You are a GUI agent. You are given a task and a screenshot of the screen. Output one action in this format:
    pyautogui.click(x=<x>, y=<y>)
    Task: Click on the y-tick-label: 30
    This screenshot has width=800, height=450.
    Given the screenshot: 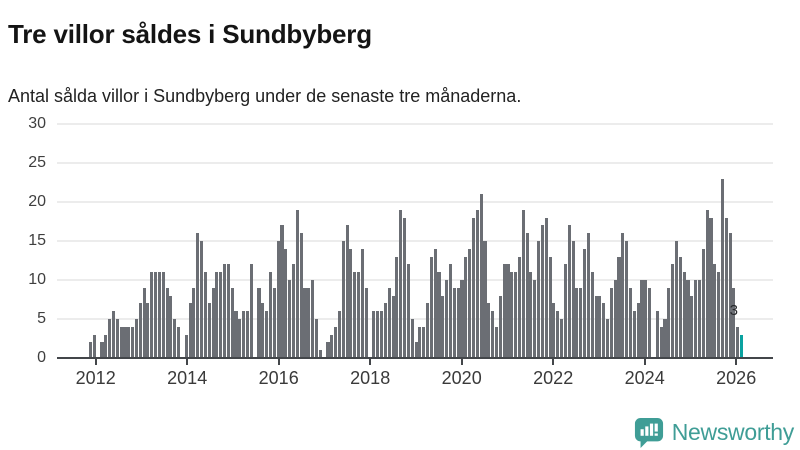 What is the action you would take?
    pyautogui.click(x=37, y=123)
    